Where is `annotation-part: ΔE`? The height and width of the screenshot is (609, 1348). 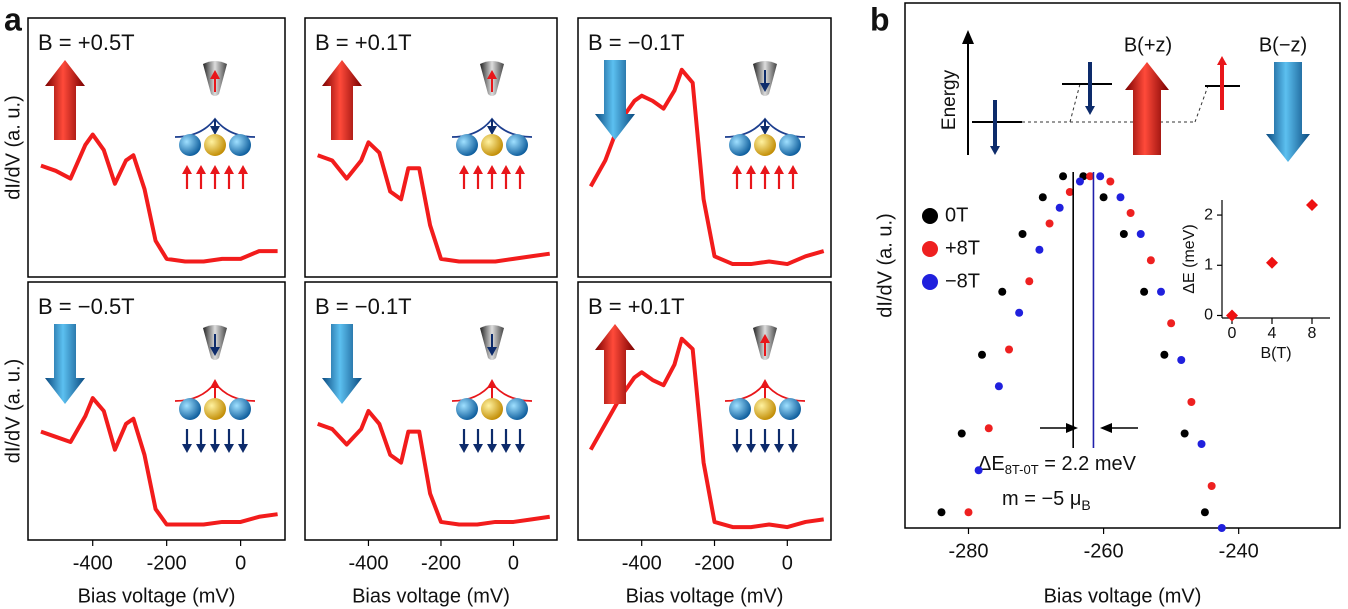
annotation-part: ΔE is located at coordinates (991, 464).